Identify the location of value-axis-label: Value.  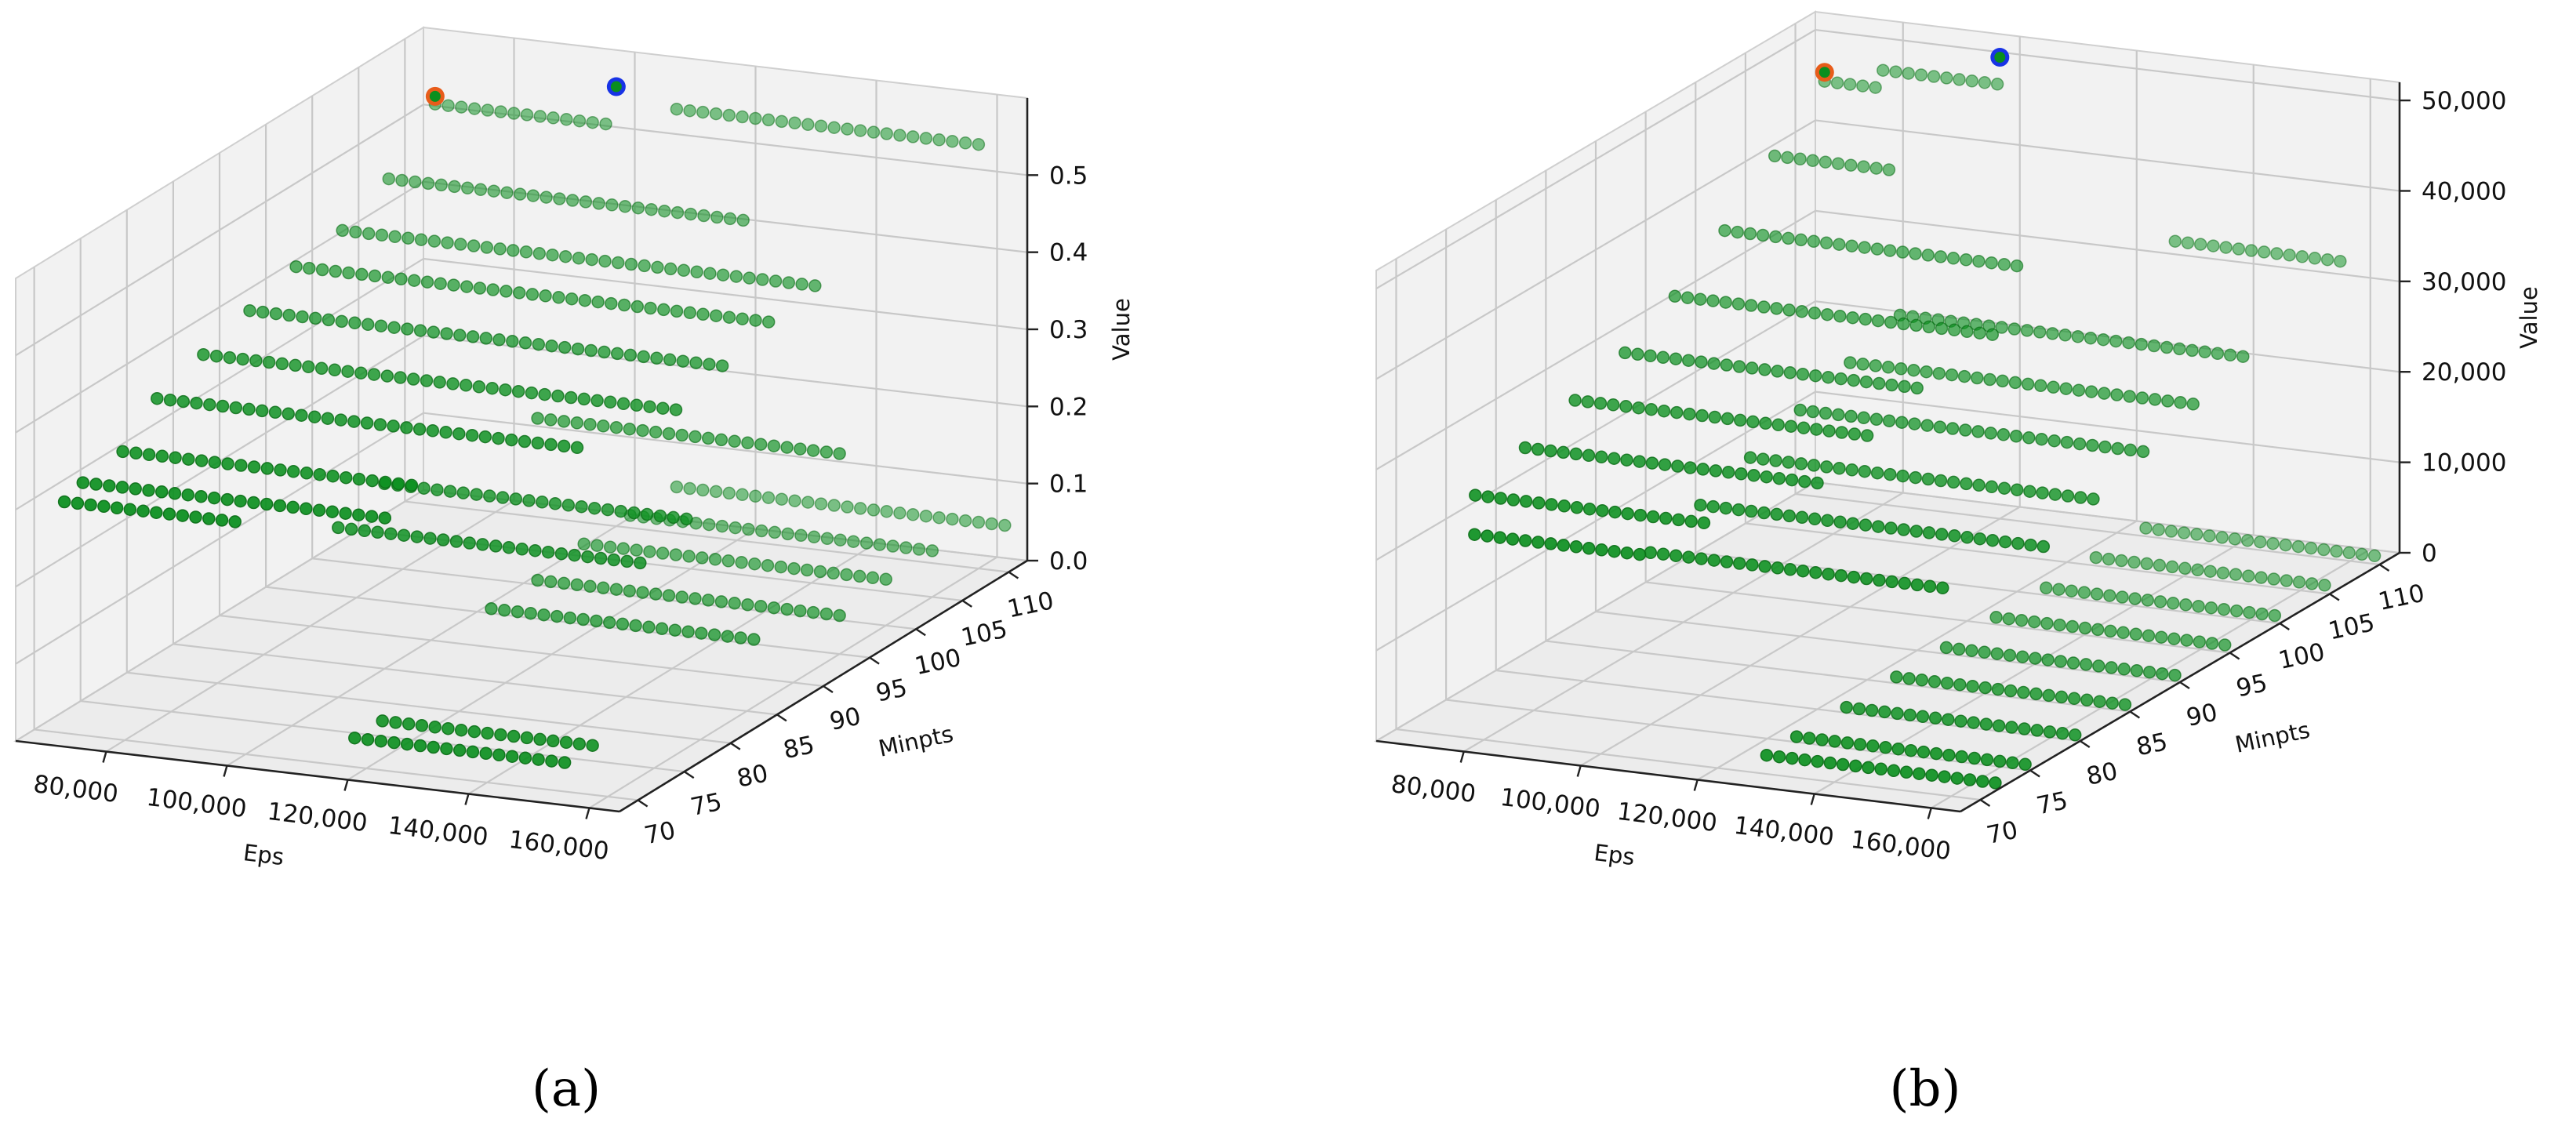
(2529, 318).